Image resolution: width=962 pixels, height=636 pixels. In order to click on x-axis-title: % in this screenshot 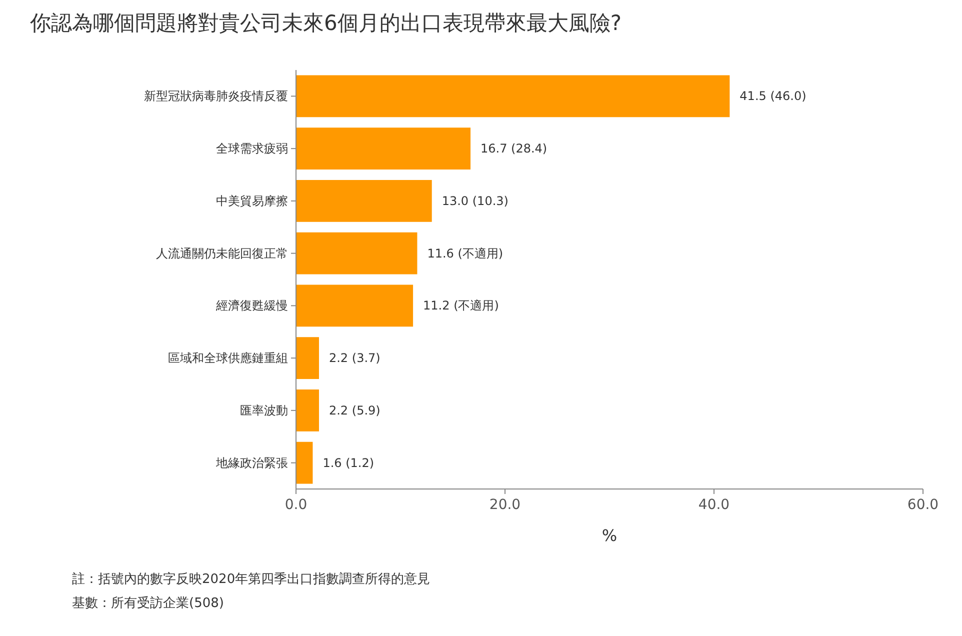, I will do `click(610, 535)`.